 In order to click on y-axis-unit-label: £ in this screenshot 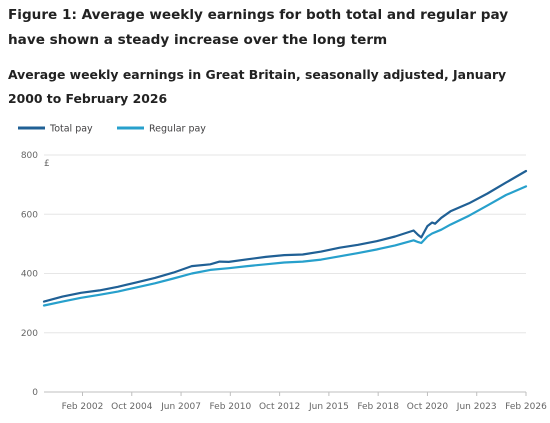, I will do `click(47, 164)`.